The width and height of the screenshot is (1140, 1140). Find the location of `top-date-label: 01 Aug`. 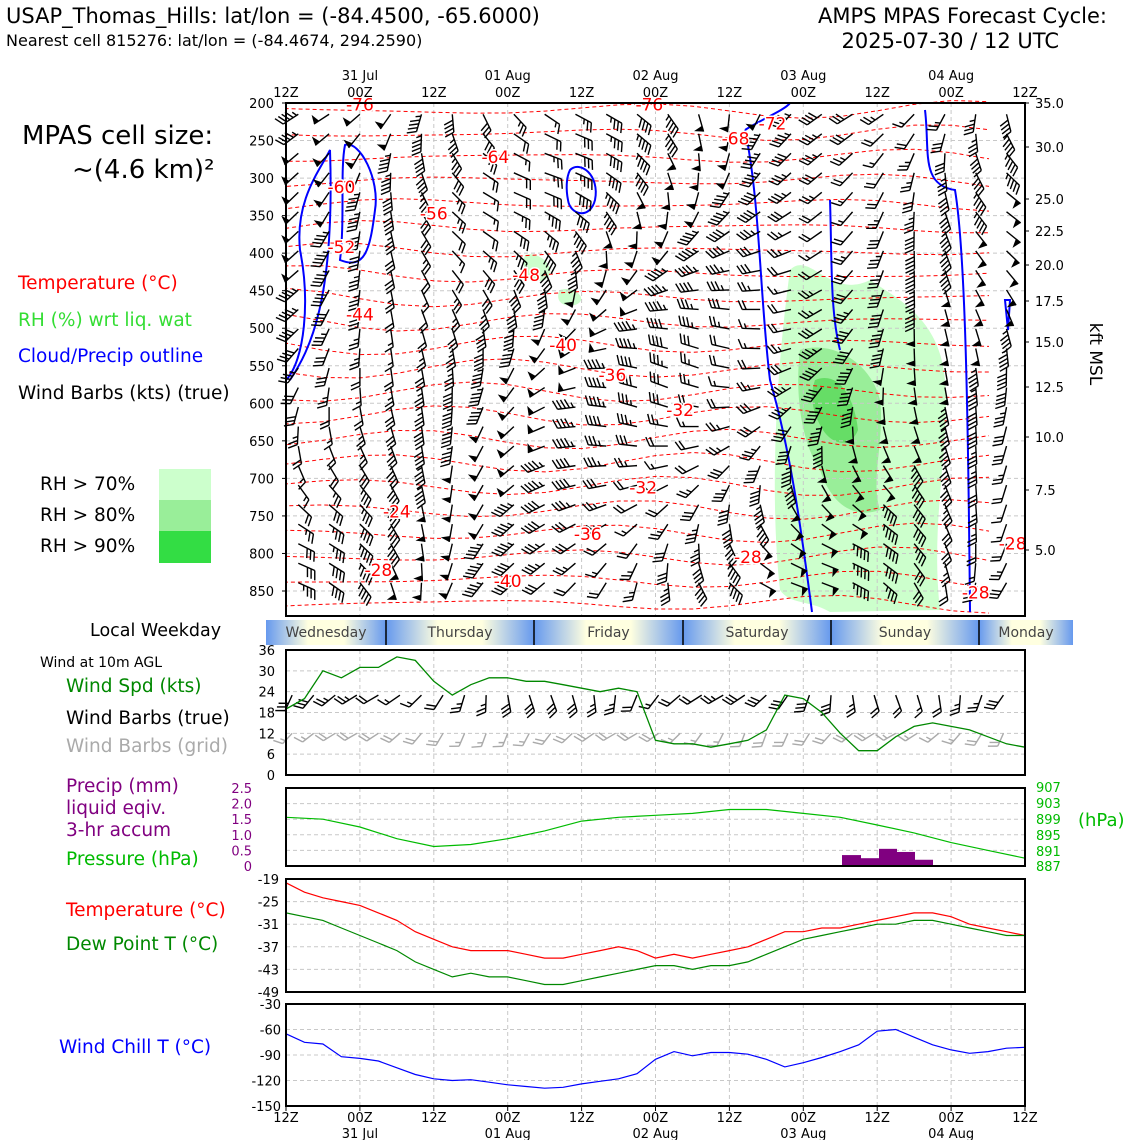

top-date-label: 01 Aug is located at coordinates (508, 76).